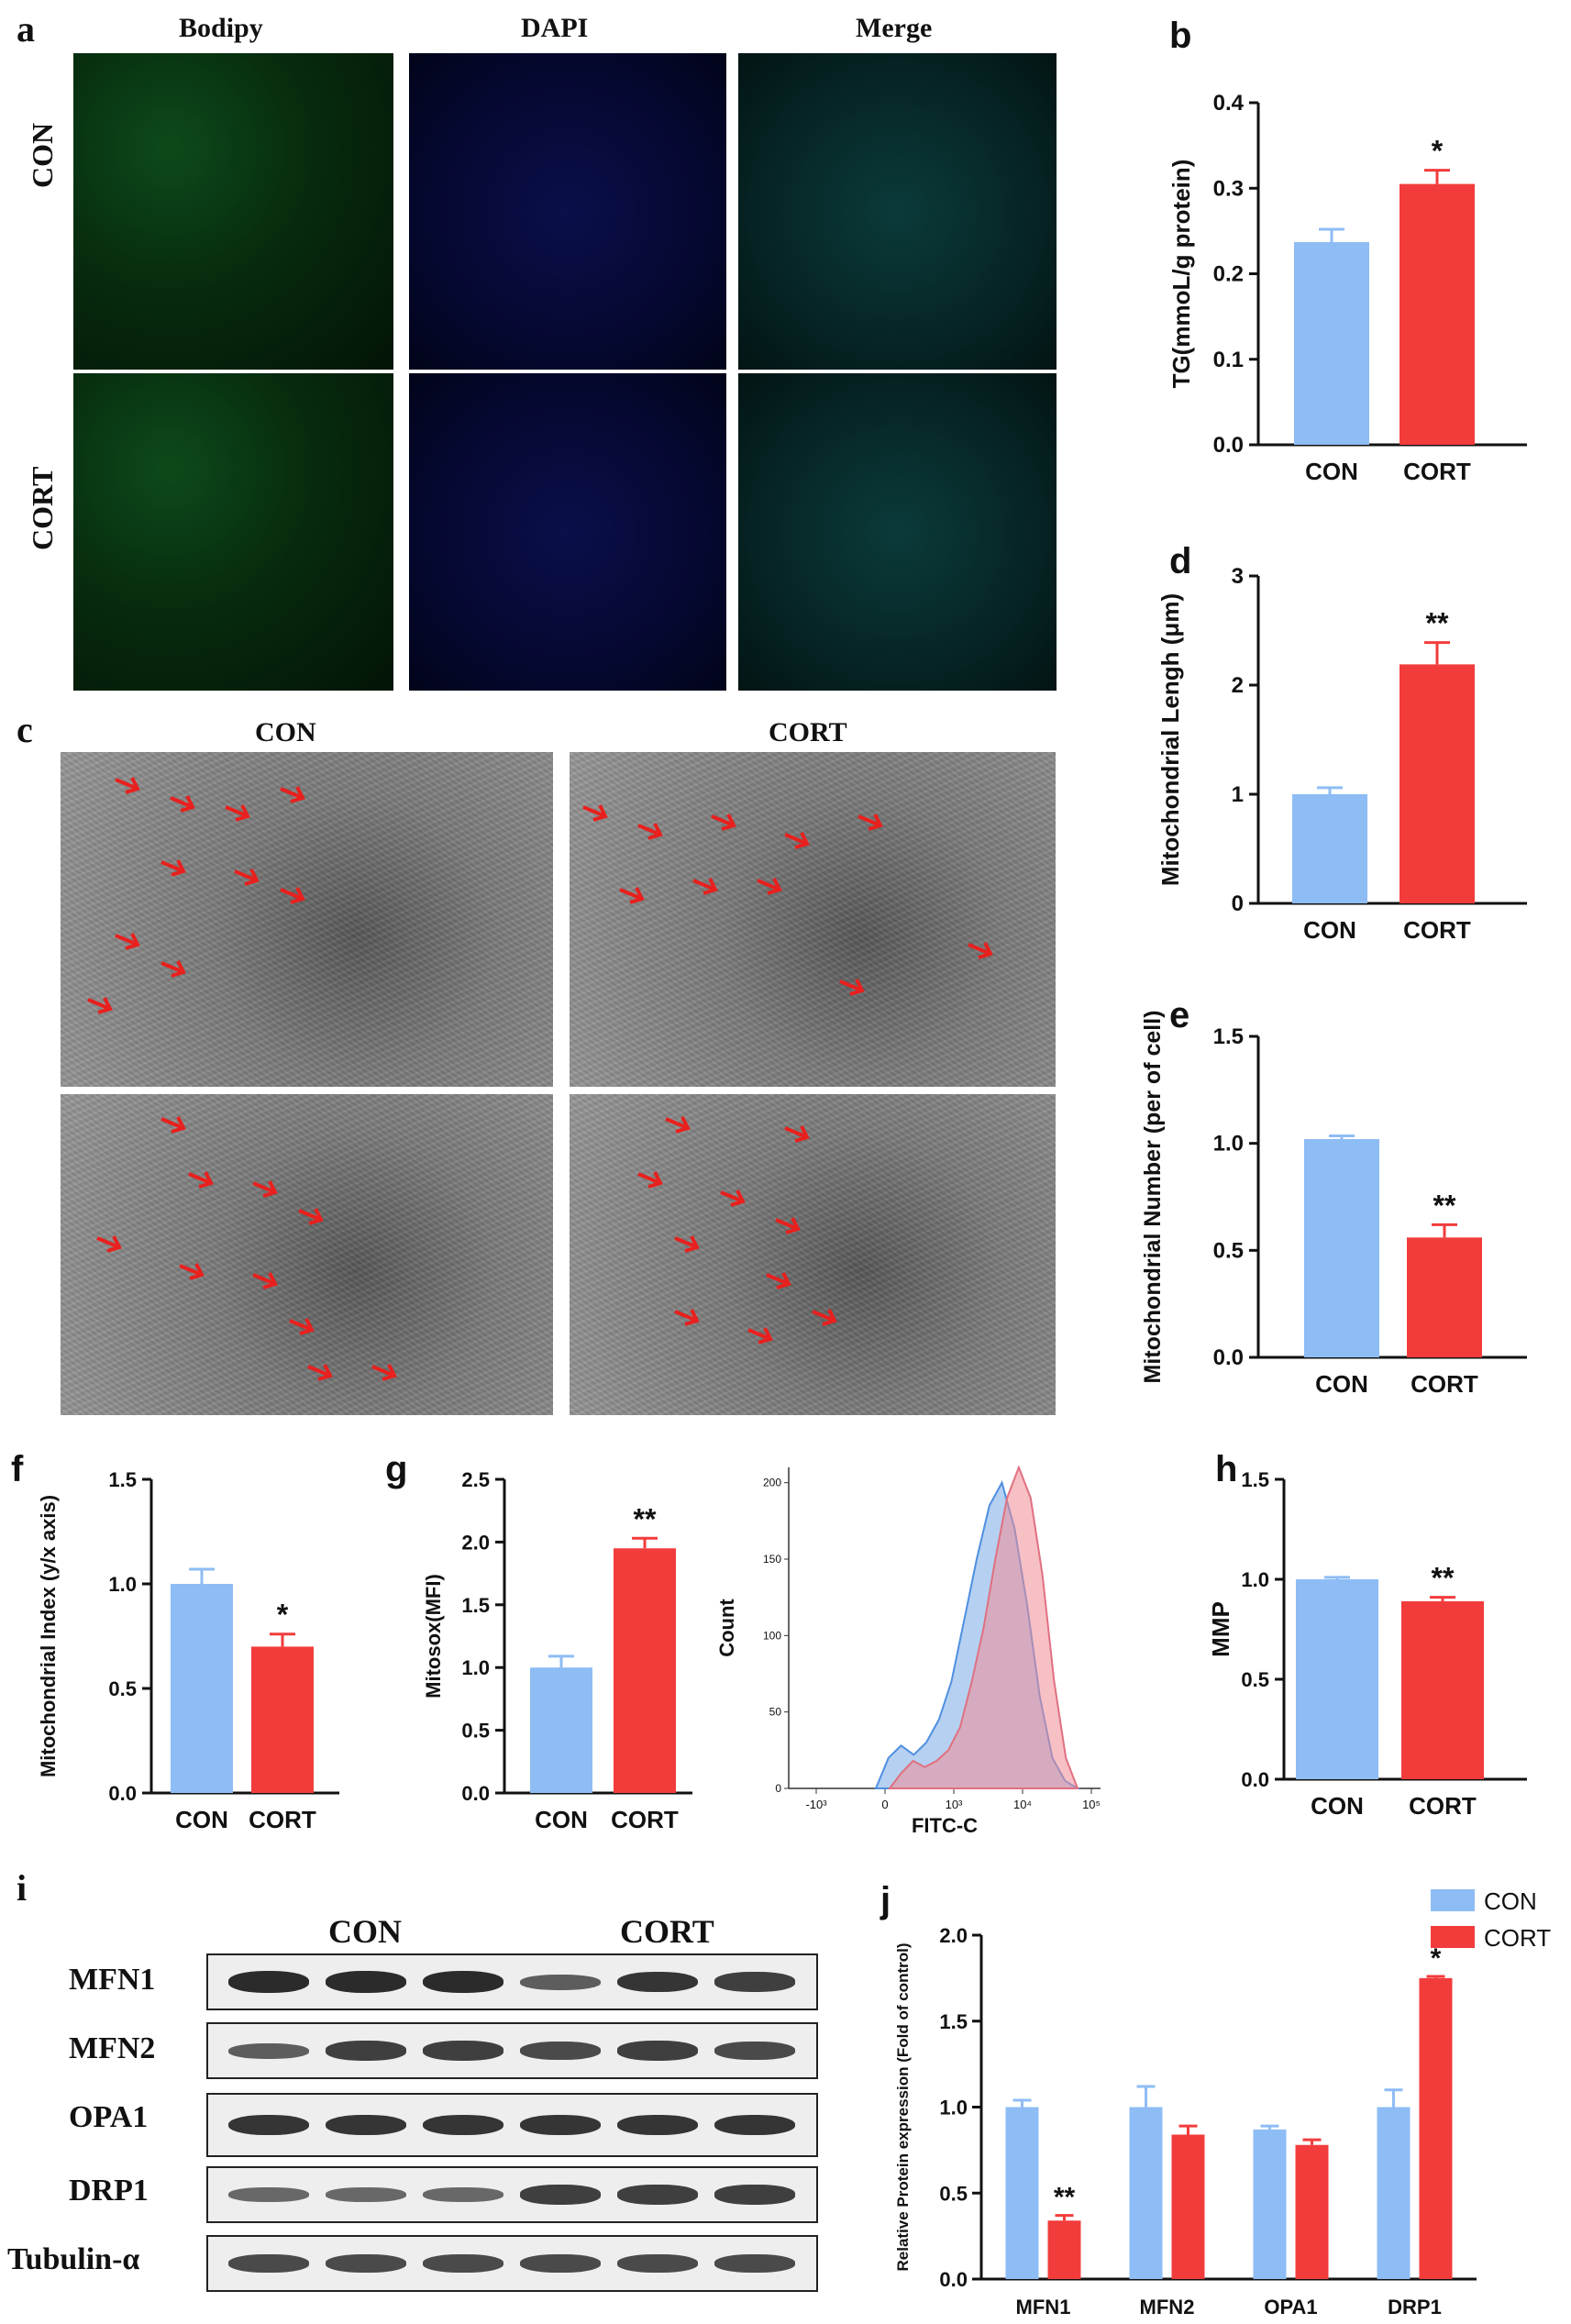 The image size is (1571, 2324). I want to click on y-tick-label: 1.5, so click(122, 1479).